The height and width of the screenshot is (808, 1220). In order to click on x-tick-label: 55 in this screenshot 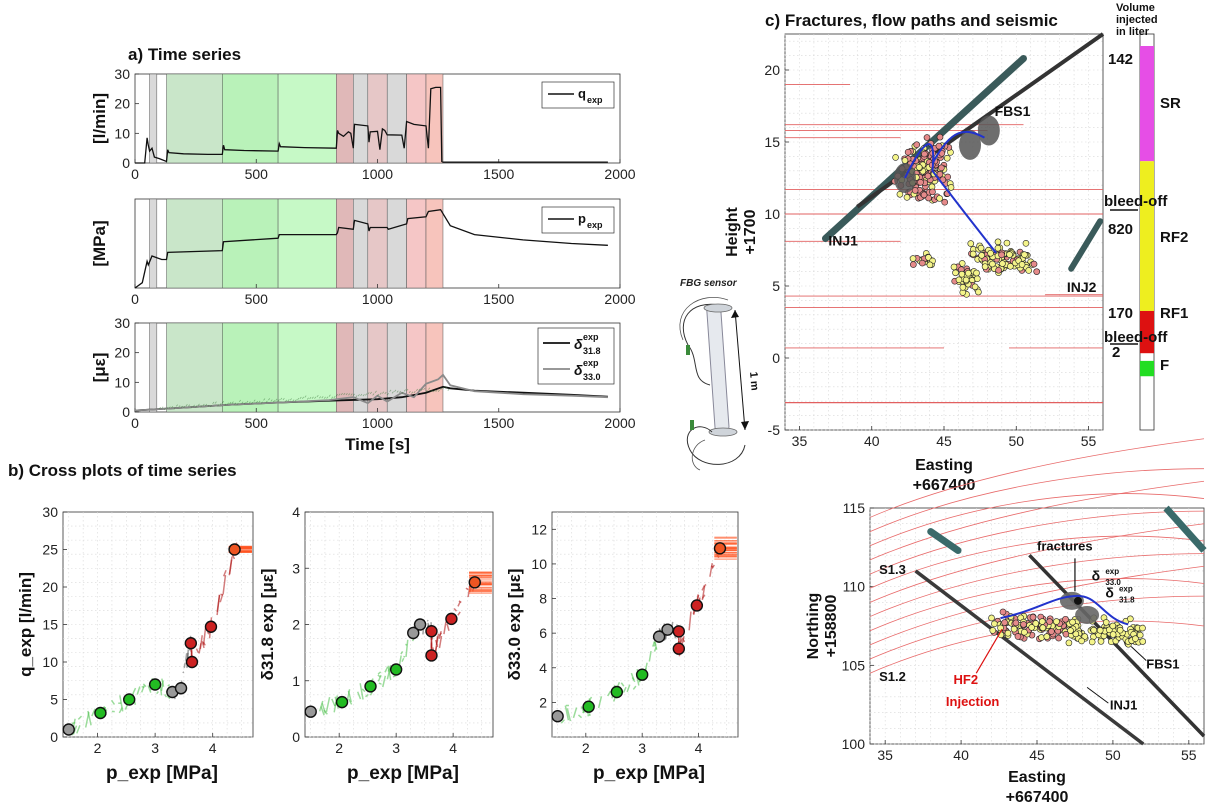, I will do `click(1189, 755)`.